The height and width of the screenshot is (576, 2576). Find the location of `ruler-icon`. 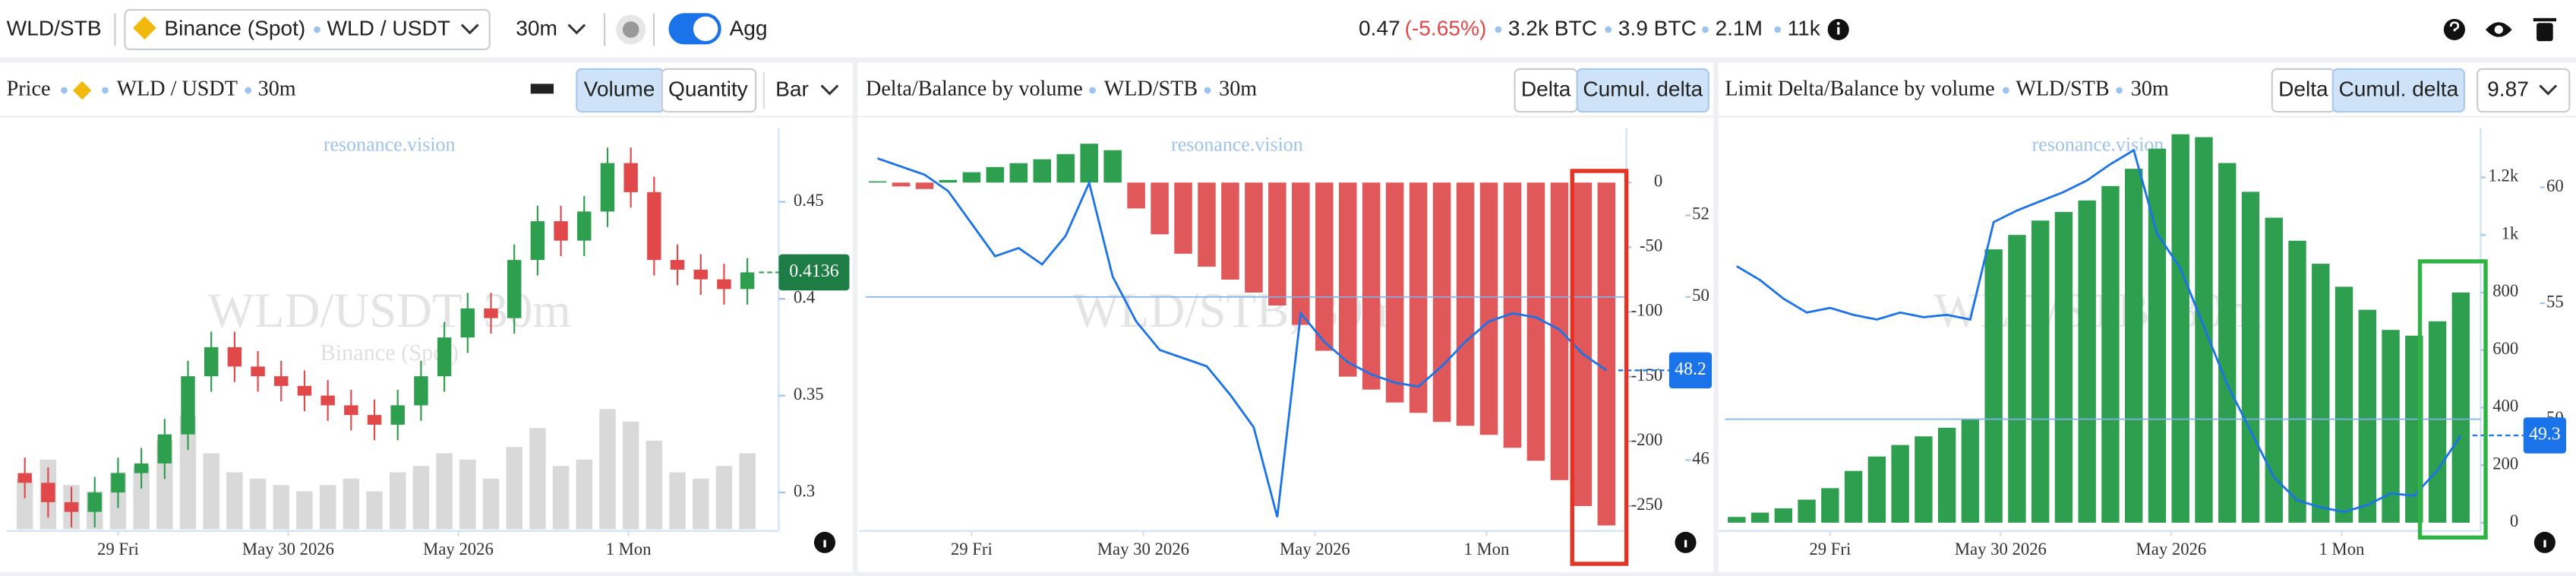

ruler-icon is located at coordinates (542, 89).